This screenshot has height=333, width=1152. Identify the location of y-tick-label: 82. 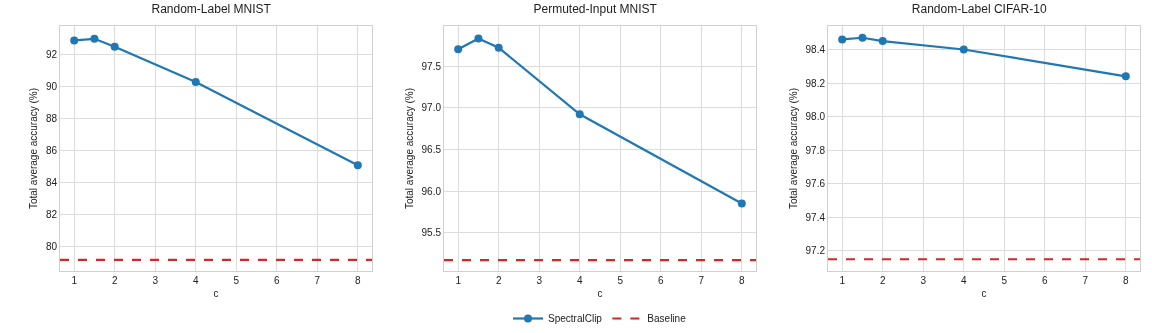
(51, 215).